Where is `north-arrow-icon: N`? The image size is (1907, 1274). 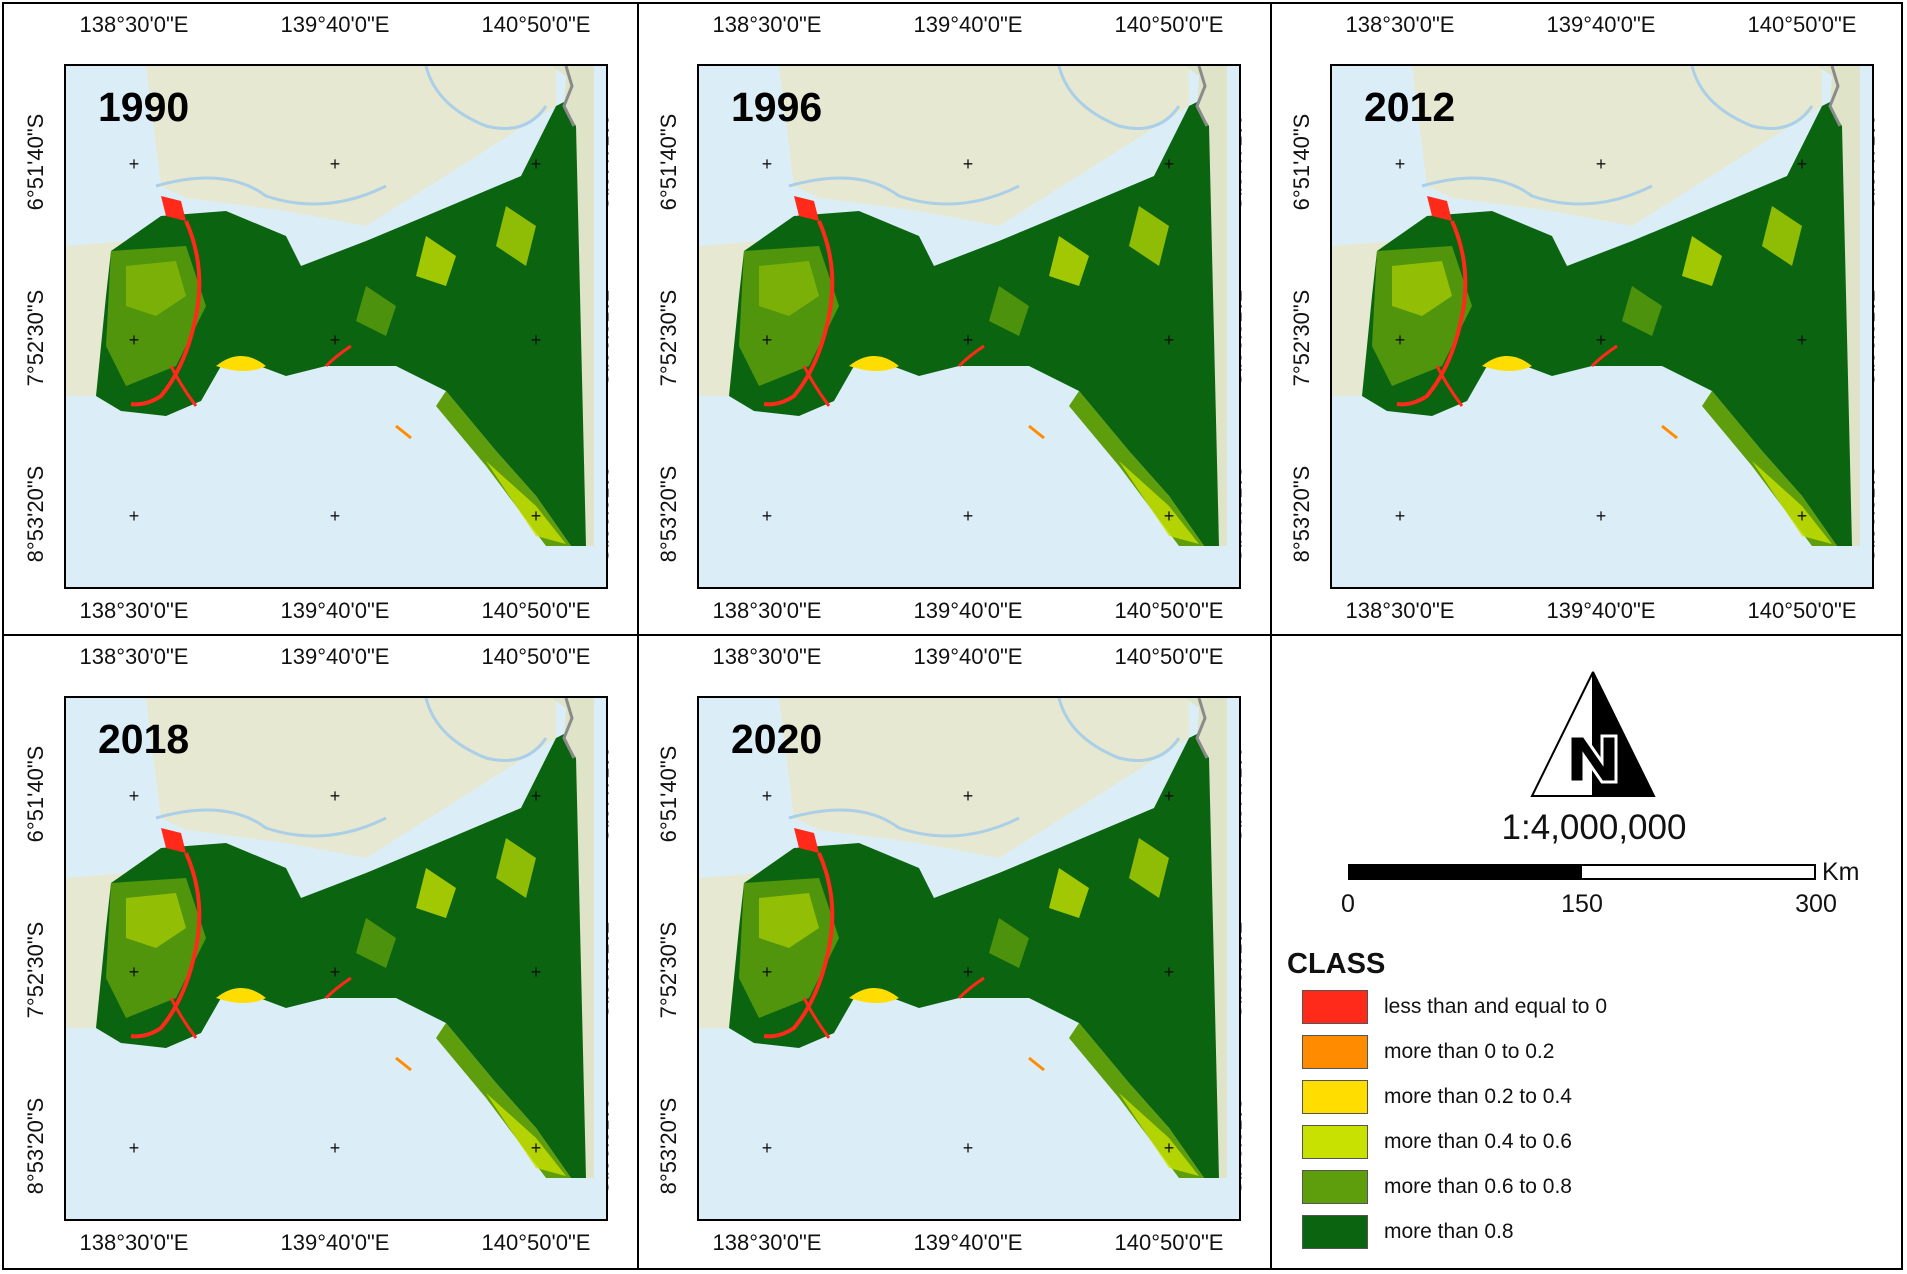 north-arrow-icon: N is located at coordinates (1593, 734).